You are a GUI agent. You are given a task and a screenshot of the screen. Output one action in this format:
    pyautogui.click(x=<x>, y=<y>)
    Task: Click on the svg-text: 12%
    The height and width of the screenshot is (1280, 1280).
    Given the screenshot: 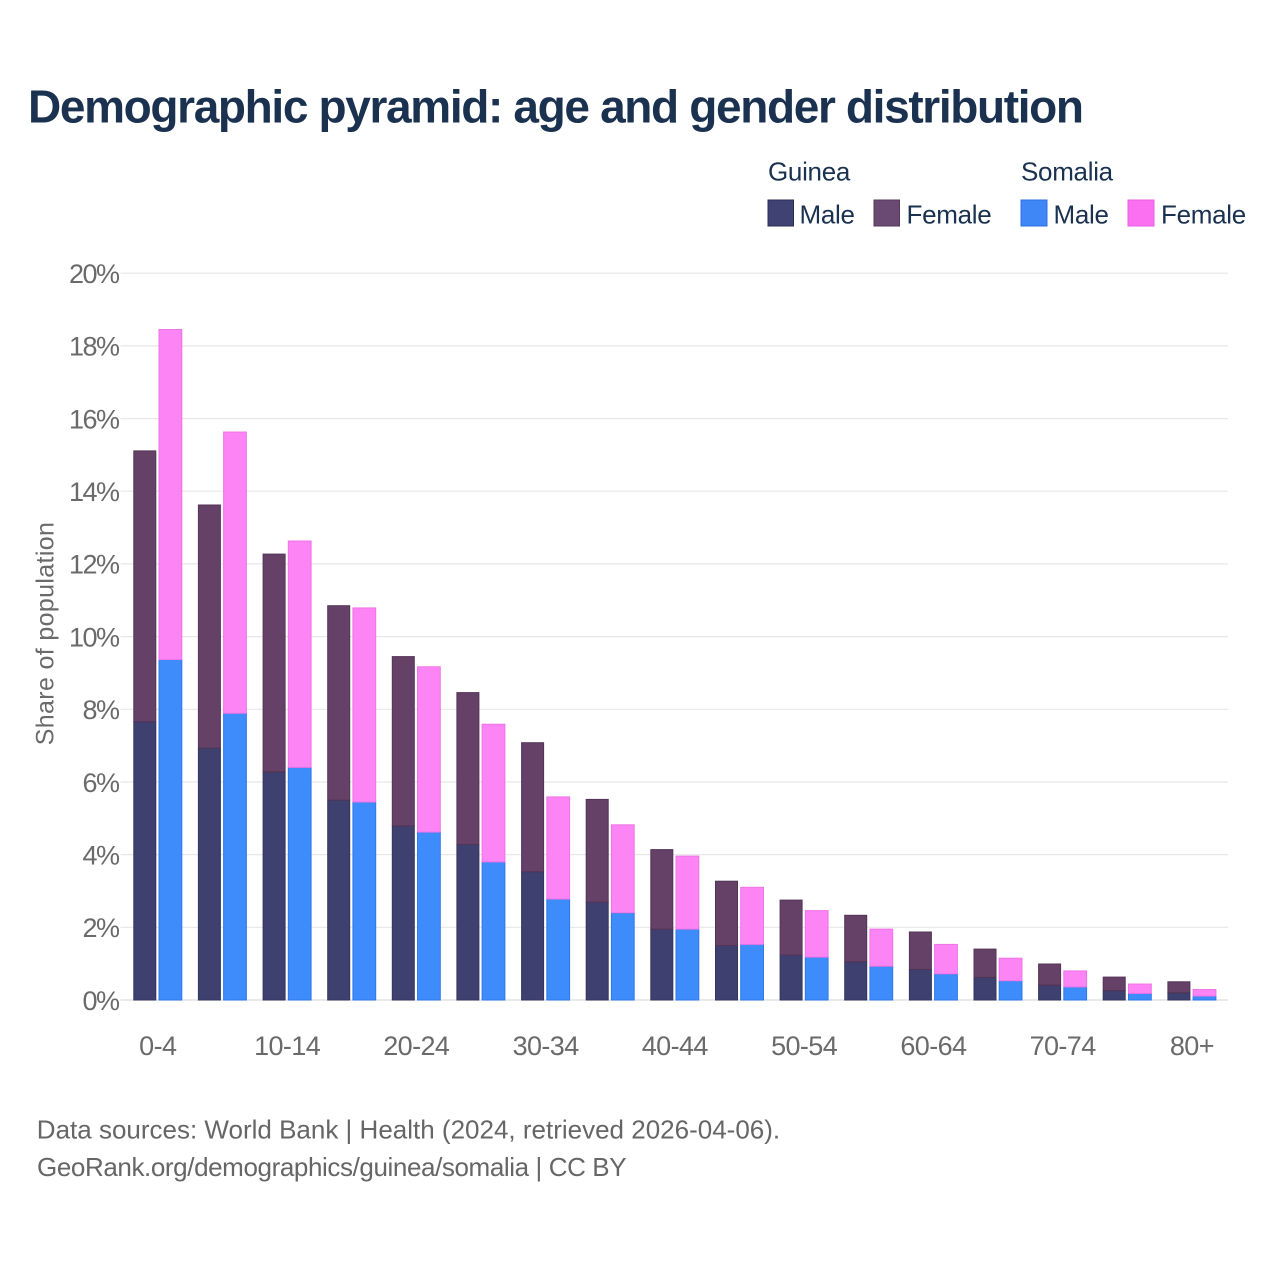 What is the action you would take?
    pyautogui.click(x=94, y=565)
    